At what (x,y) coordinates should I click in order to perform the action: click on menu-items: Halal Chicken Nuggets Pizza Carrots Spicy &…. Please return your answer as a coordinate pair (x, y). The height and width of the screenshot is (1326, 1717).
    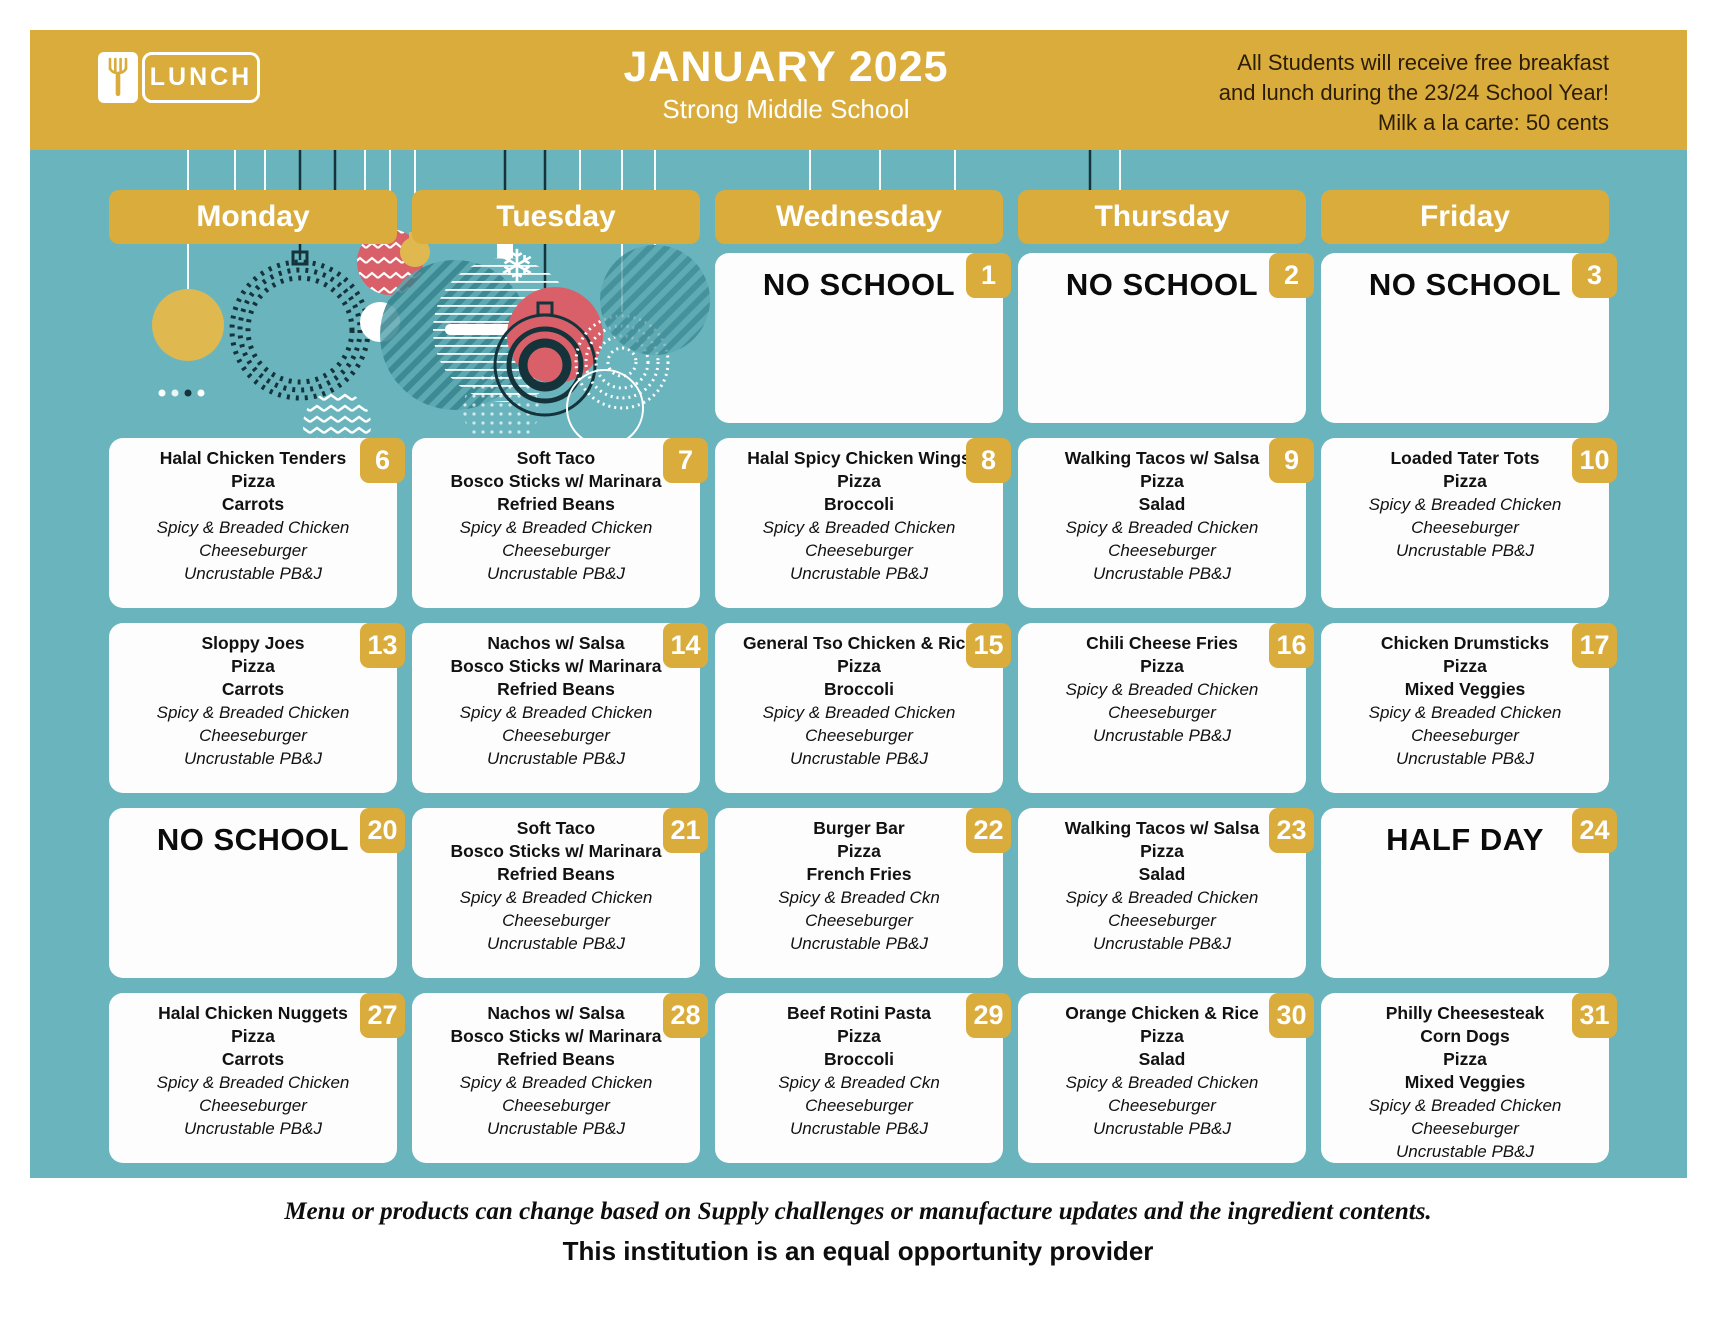
    Looking at the image, I should click on (253, 1066).